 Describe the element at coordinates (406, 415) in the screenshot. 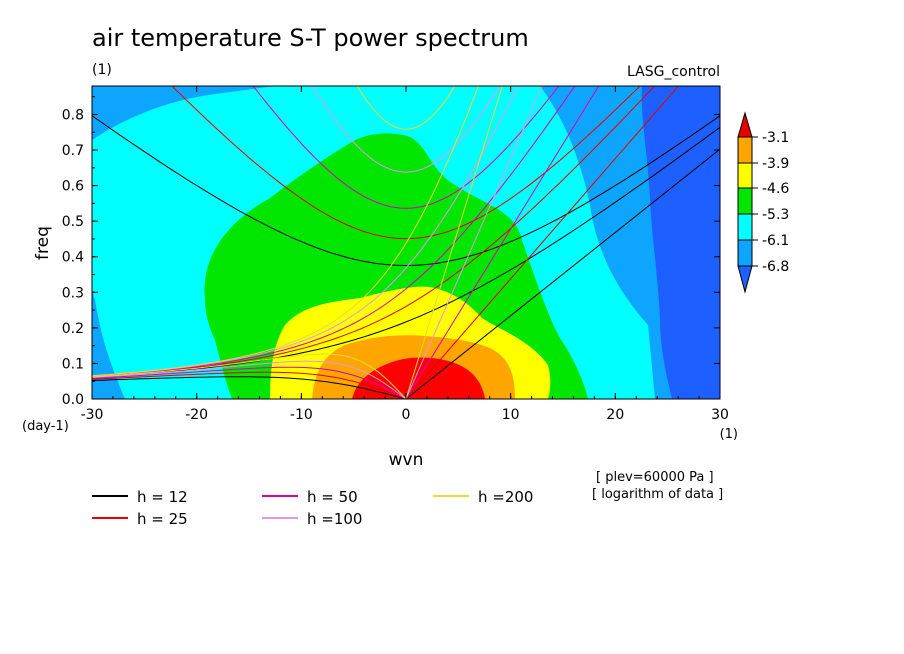

I see `x-tick-label: 0` at that location.